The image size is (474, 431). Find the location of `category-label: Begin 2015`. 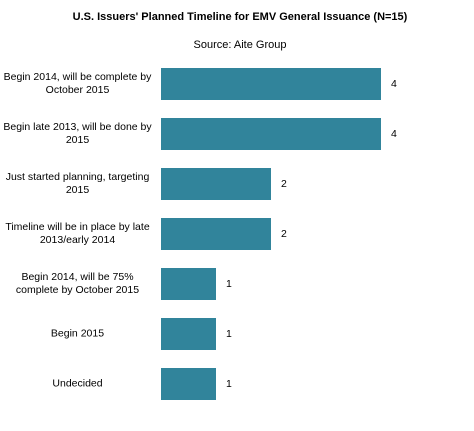

category-label: Begin 2015 is located at coordinates (77, 333).